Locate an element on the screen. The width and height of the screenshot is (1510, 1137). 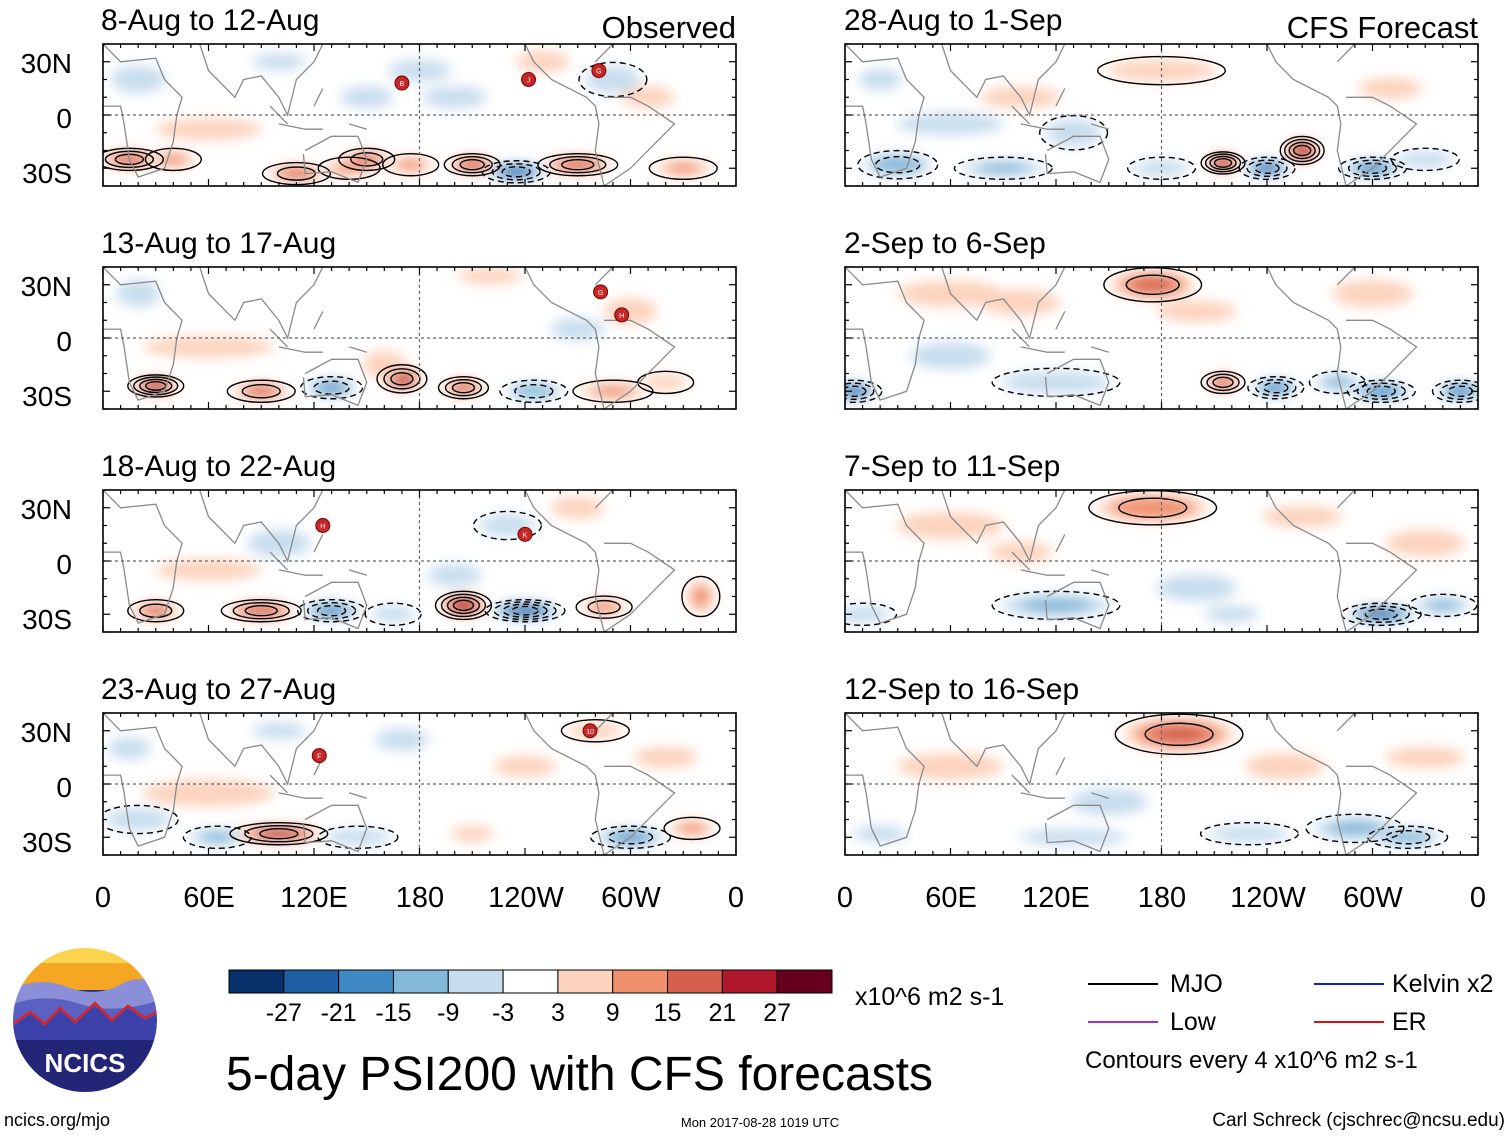
legend-kelvin-label: Kelvin x2 is located at coordinates (1442, 984).